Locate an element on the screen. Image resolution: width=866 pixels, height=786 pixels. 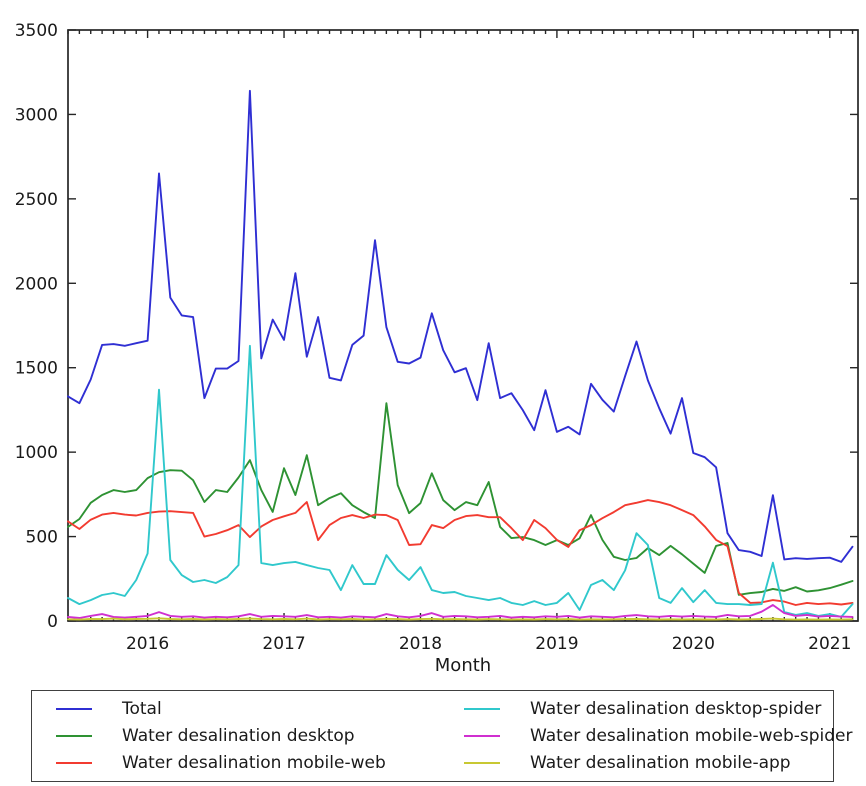
x-axis-tick-label: 2017 is located at coordinates (283, 644).